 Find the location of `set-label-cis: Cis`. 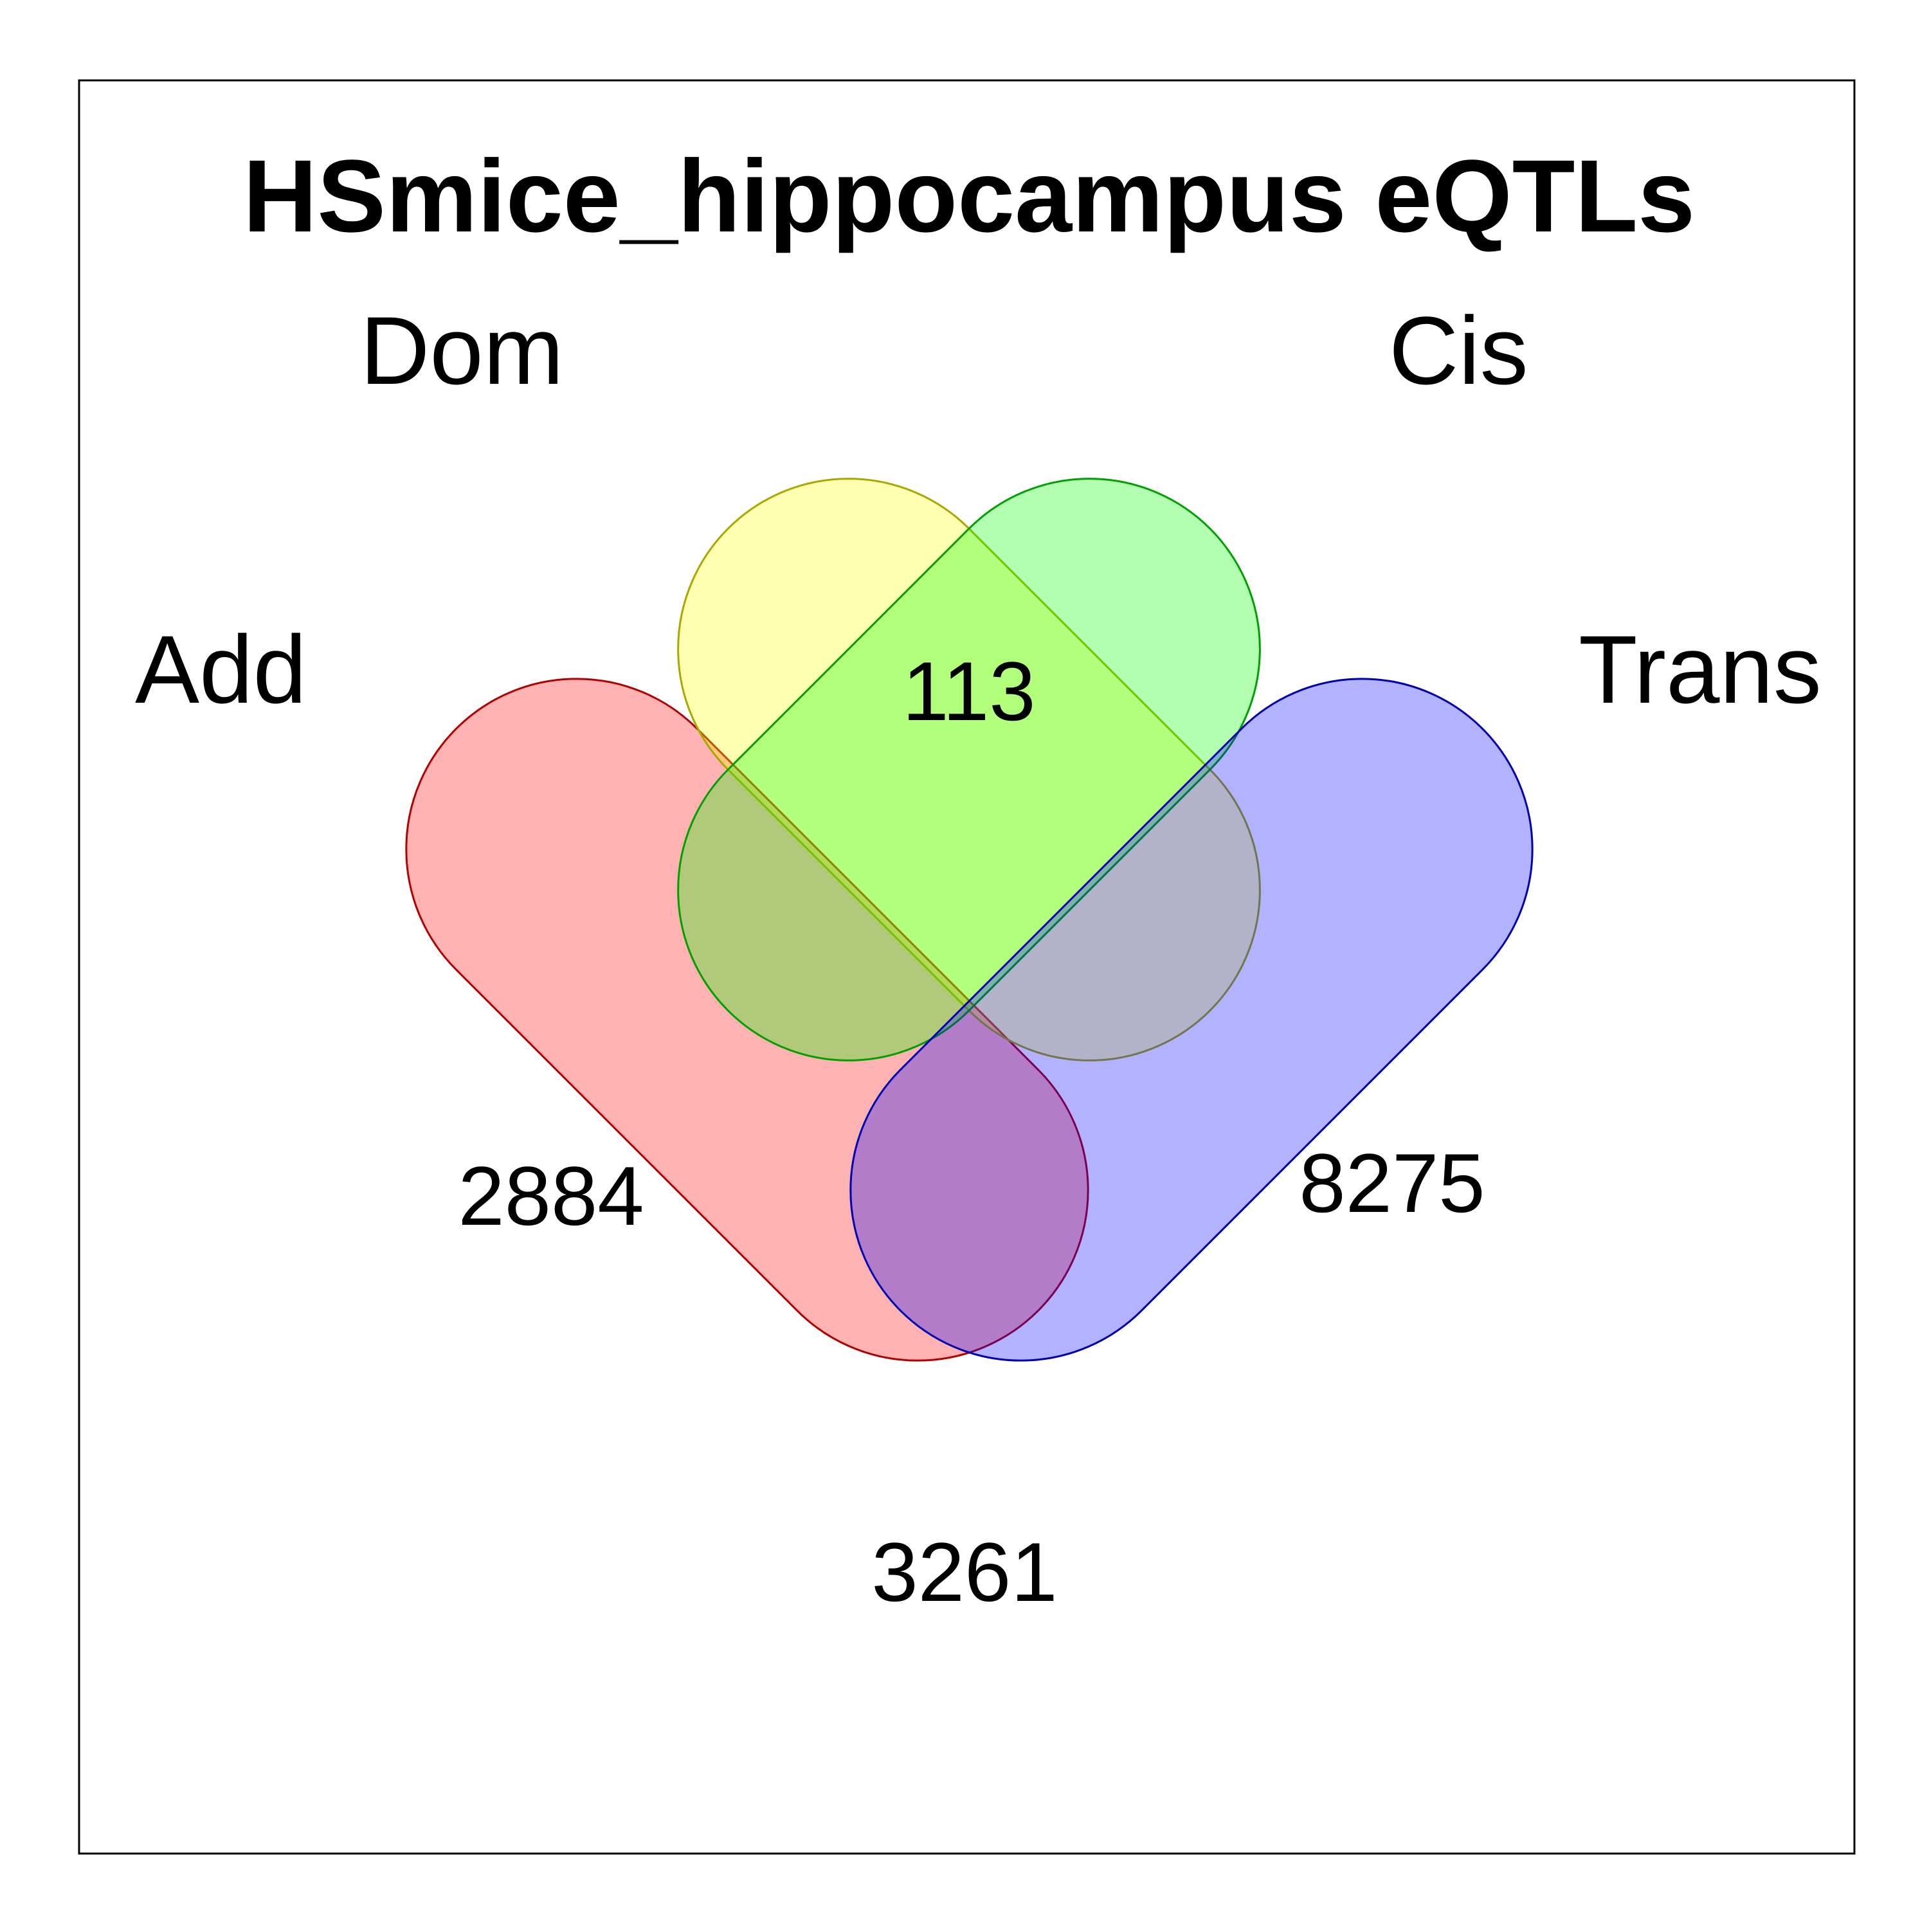

set-label-cis: Cis is located at coordinates (1459, 350).